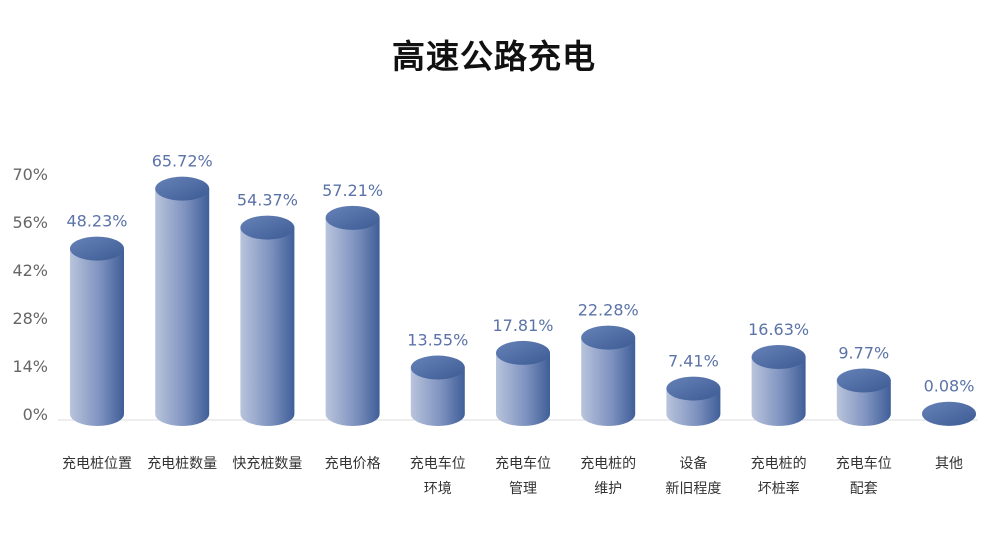 The height and width of the screenshot is (556, 988). What do you see at coordinates (778, 329) in the screenshot?
I see `data-label: 16.63%` at bounding box center [778, 329].